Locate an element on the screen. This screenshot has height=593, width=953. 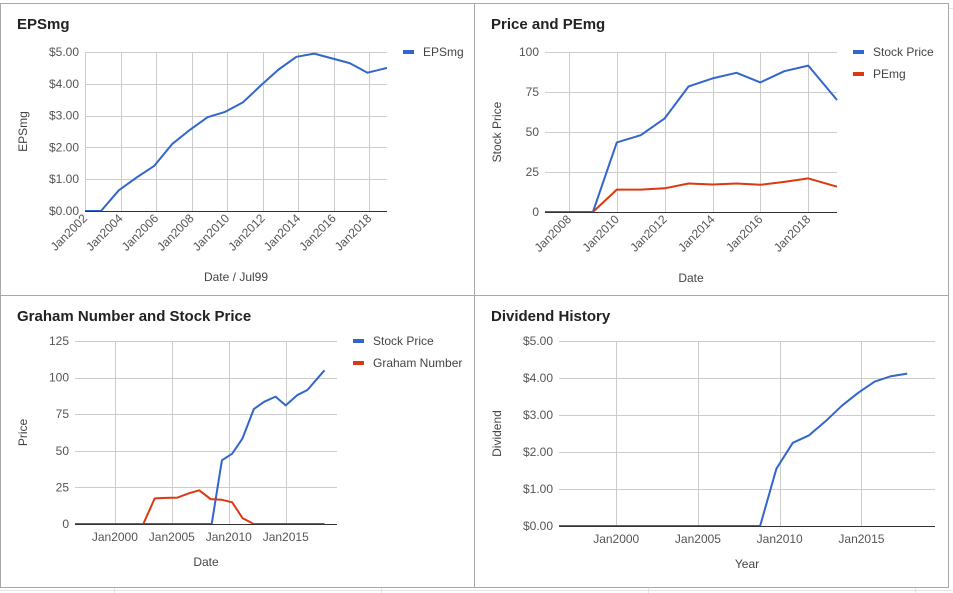
x-tick-label: Jan2008 is located at coordinates (175, 232).